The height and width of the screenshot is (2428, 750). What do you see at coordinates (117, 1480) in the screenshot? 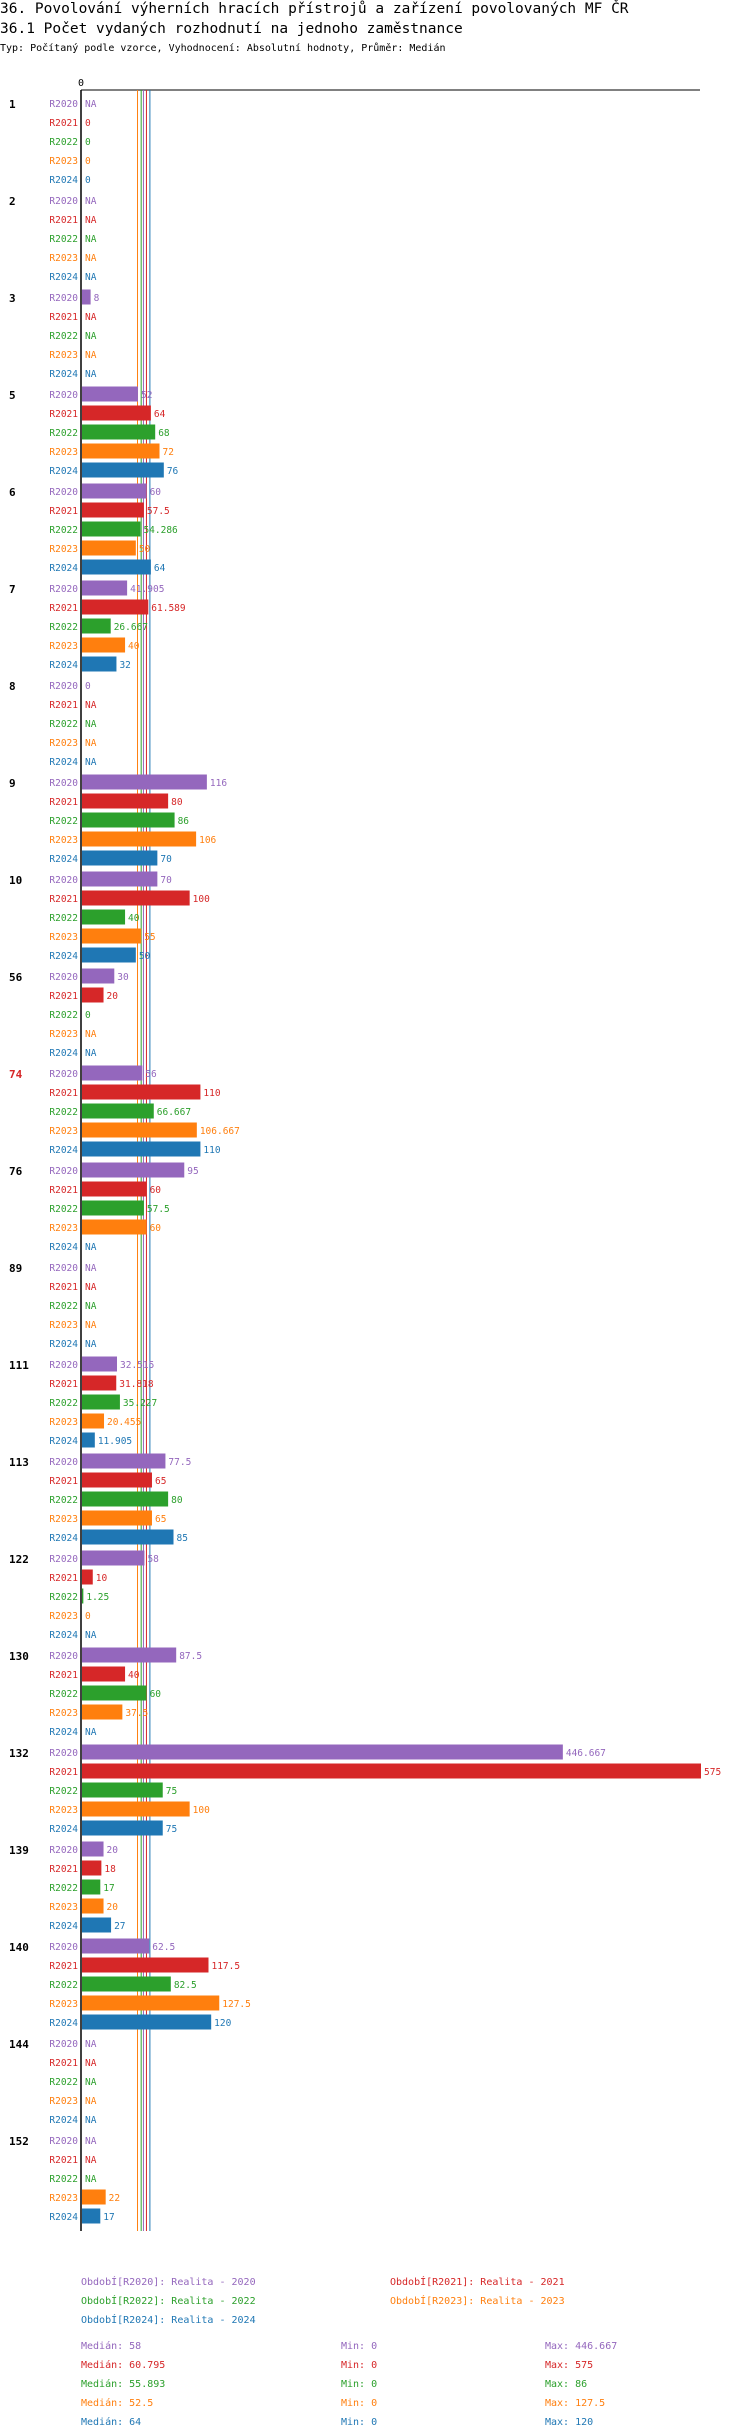
I see `bar-113-r2021` at bounding box center [117, 1480].